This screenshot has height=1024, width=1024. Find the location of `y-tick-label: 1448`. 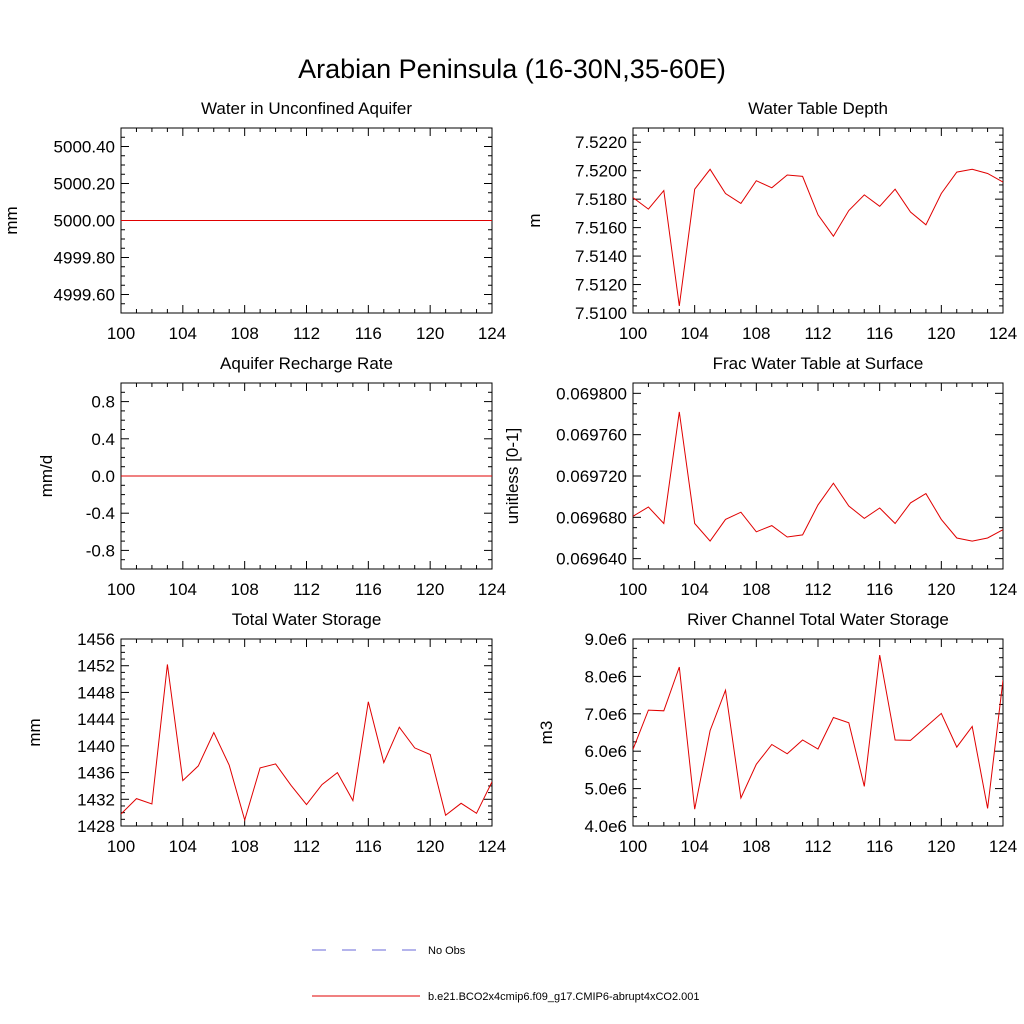

y-tick-label: 1448 is located at coordinates (96, 692).